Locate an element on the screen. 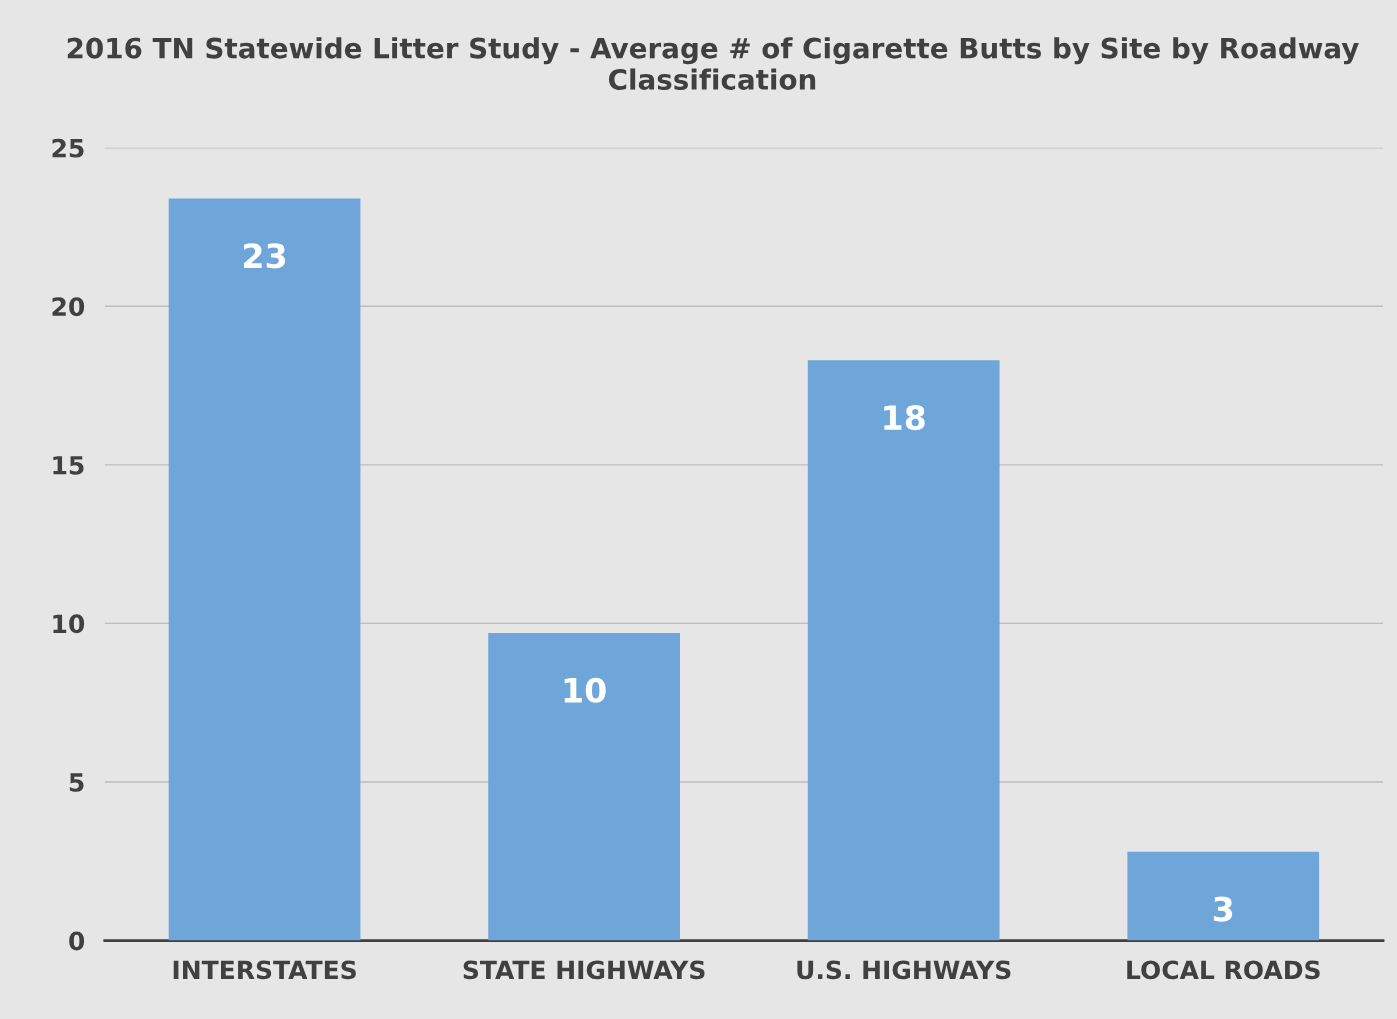 The width and height of the screenshot is (1397, 1019). chart-title: 2016 TN Statewide Litter Study - Average # of Cigarette Butts by Site by Roadway Classification is located at coordinates (713, 63).